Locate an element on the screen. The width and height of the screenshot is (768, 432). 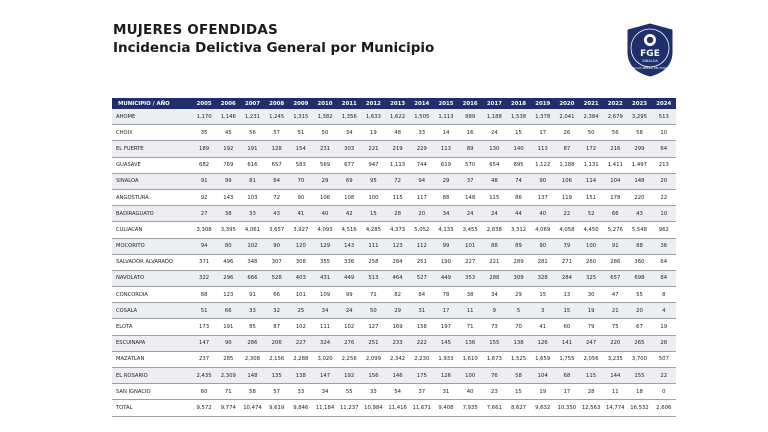
table-cell: 220 is located at coordinates (639, 198).